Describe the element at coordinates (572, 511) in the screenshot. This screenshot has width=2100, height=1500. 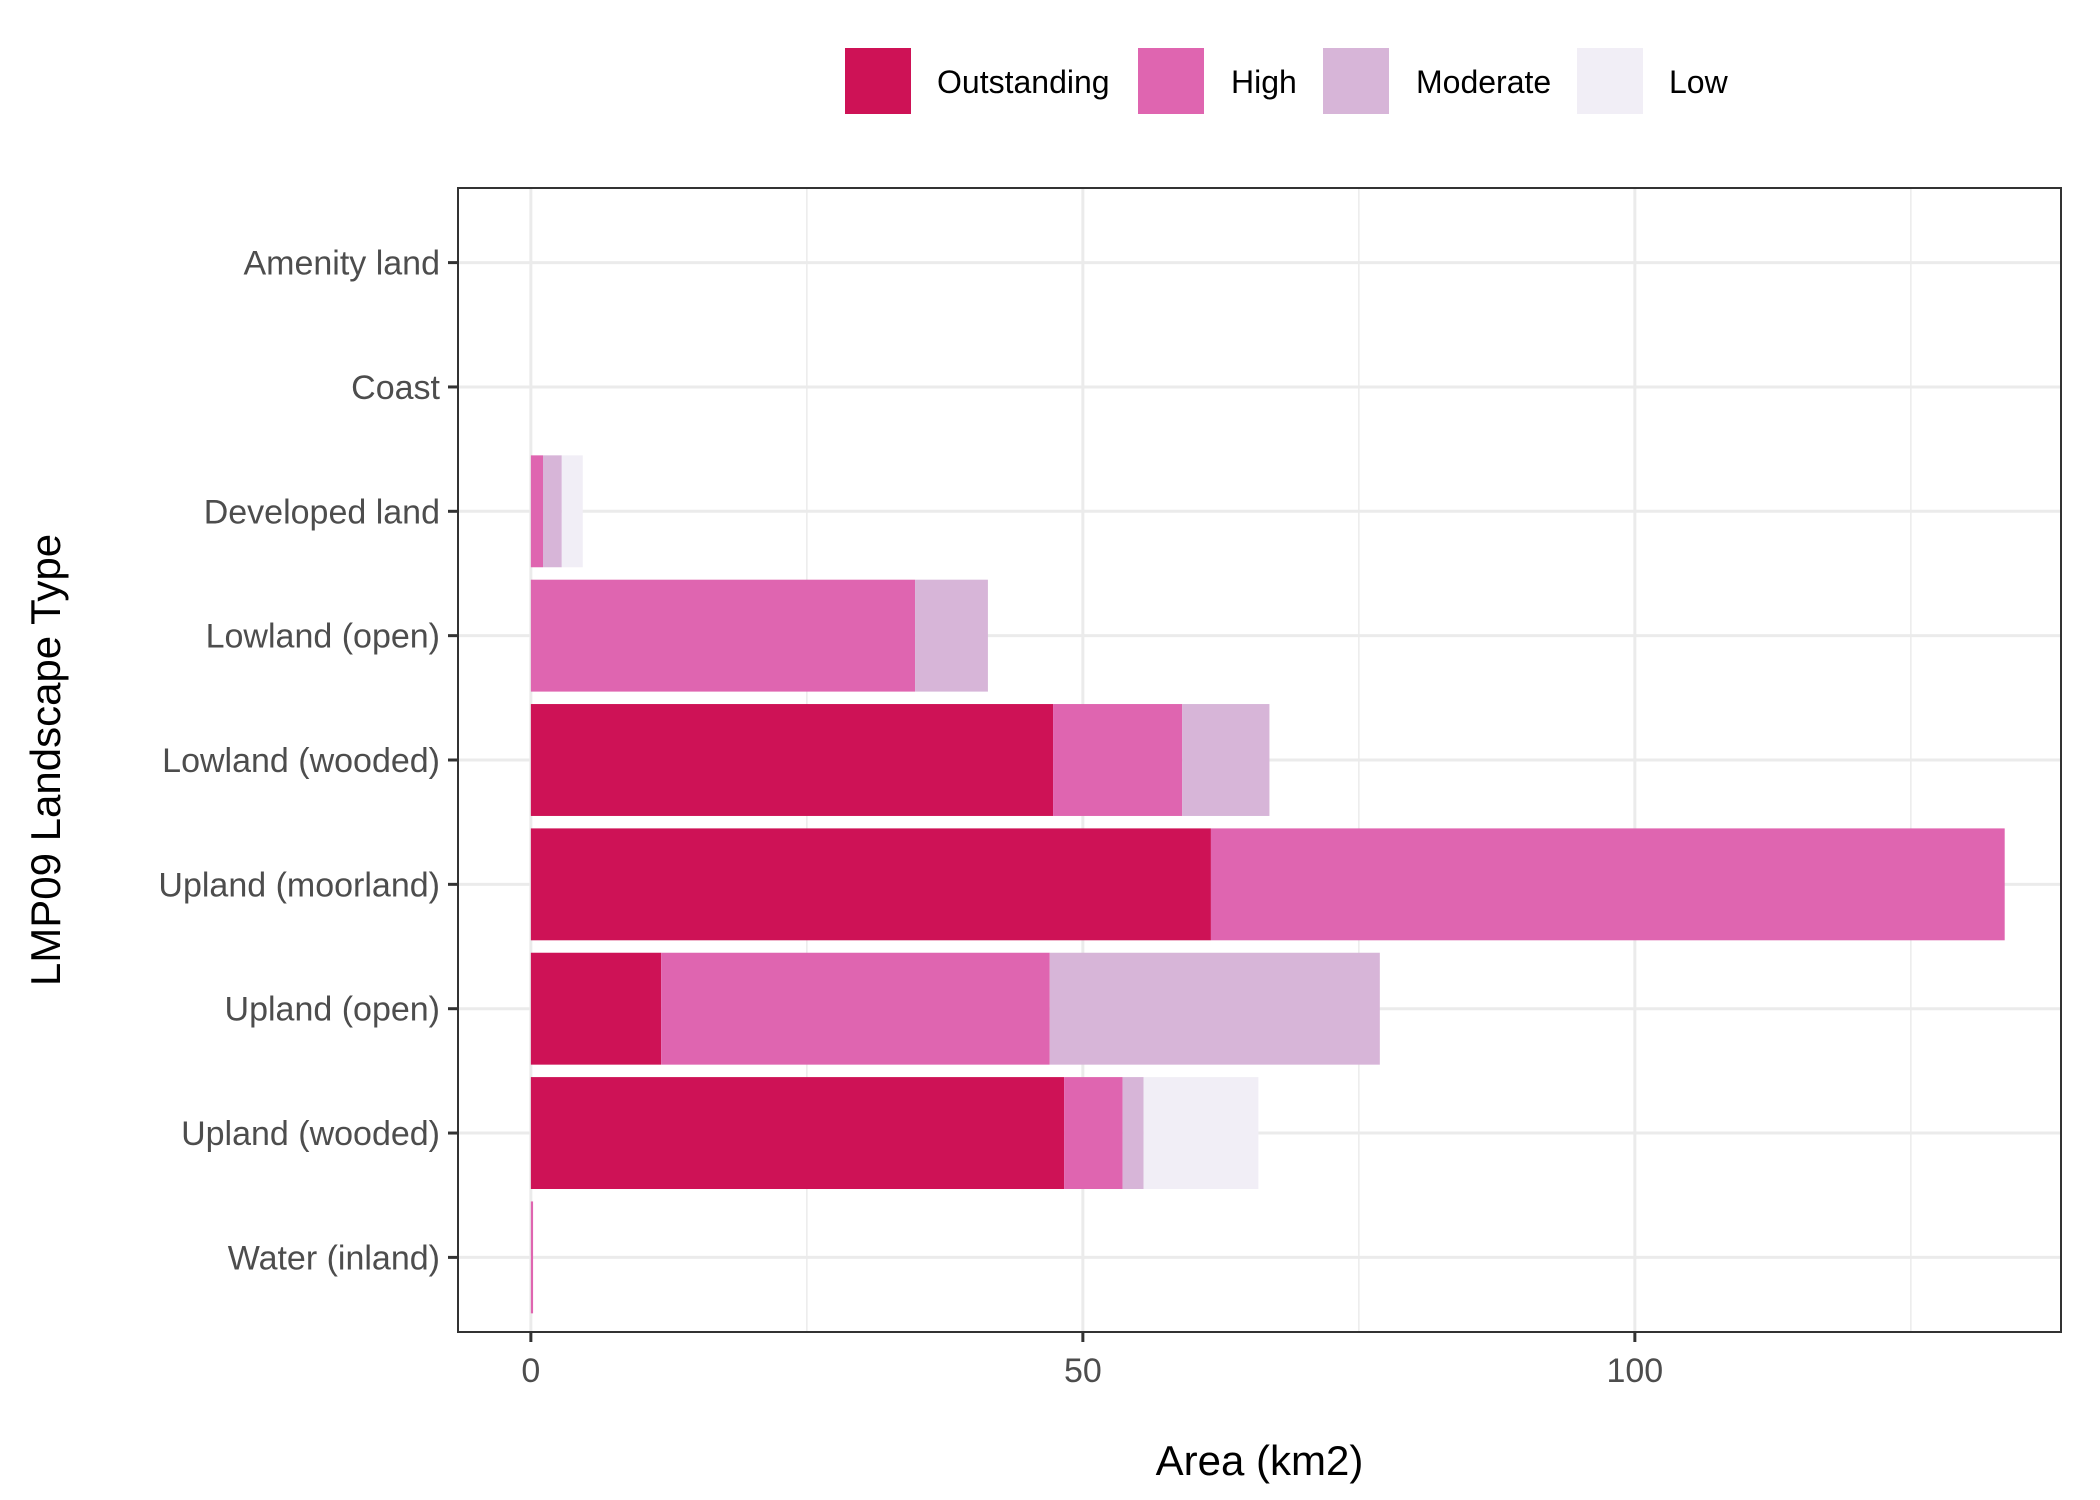
I see `bar-developed-land-low` at that location.